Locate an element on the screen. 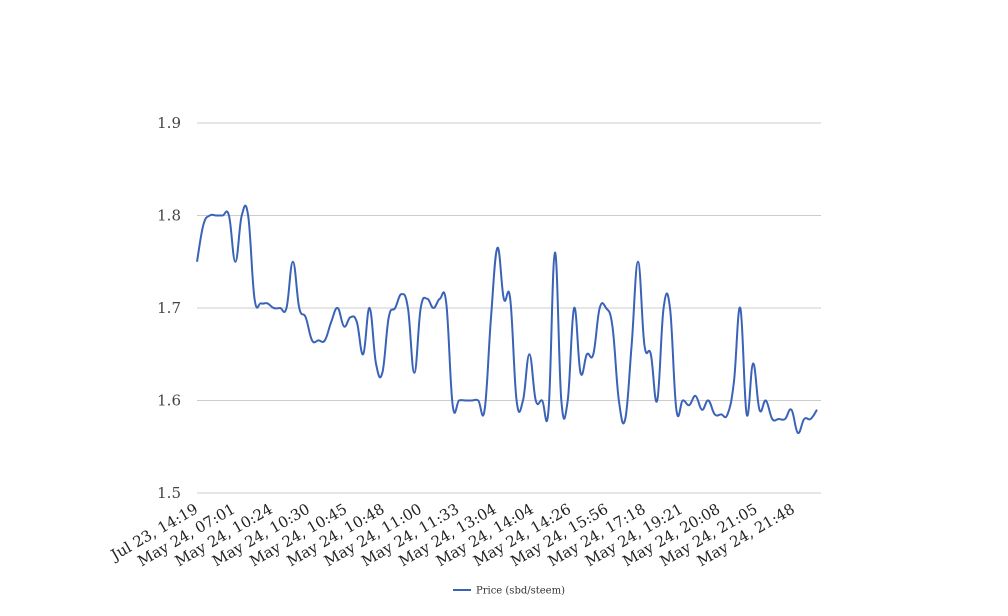 This screenshot has height=616, width=1008. legend: Price (sbd/steem) is located at coordinates (509, 591).